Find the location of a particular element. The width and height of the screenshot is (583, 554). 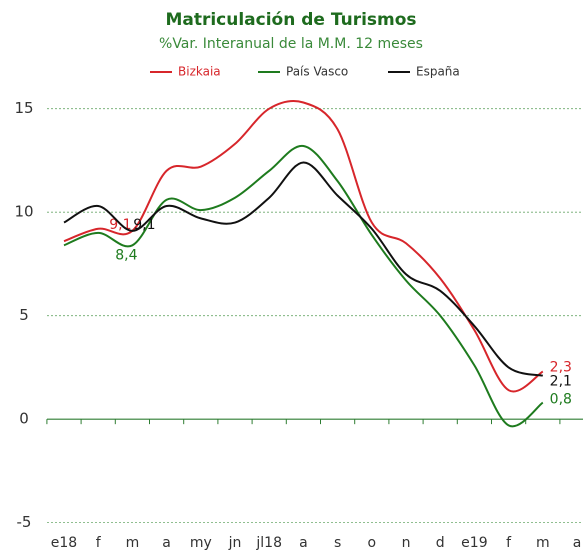

x-tick-label: jl18 is located at coordinates (268, 542).